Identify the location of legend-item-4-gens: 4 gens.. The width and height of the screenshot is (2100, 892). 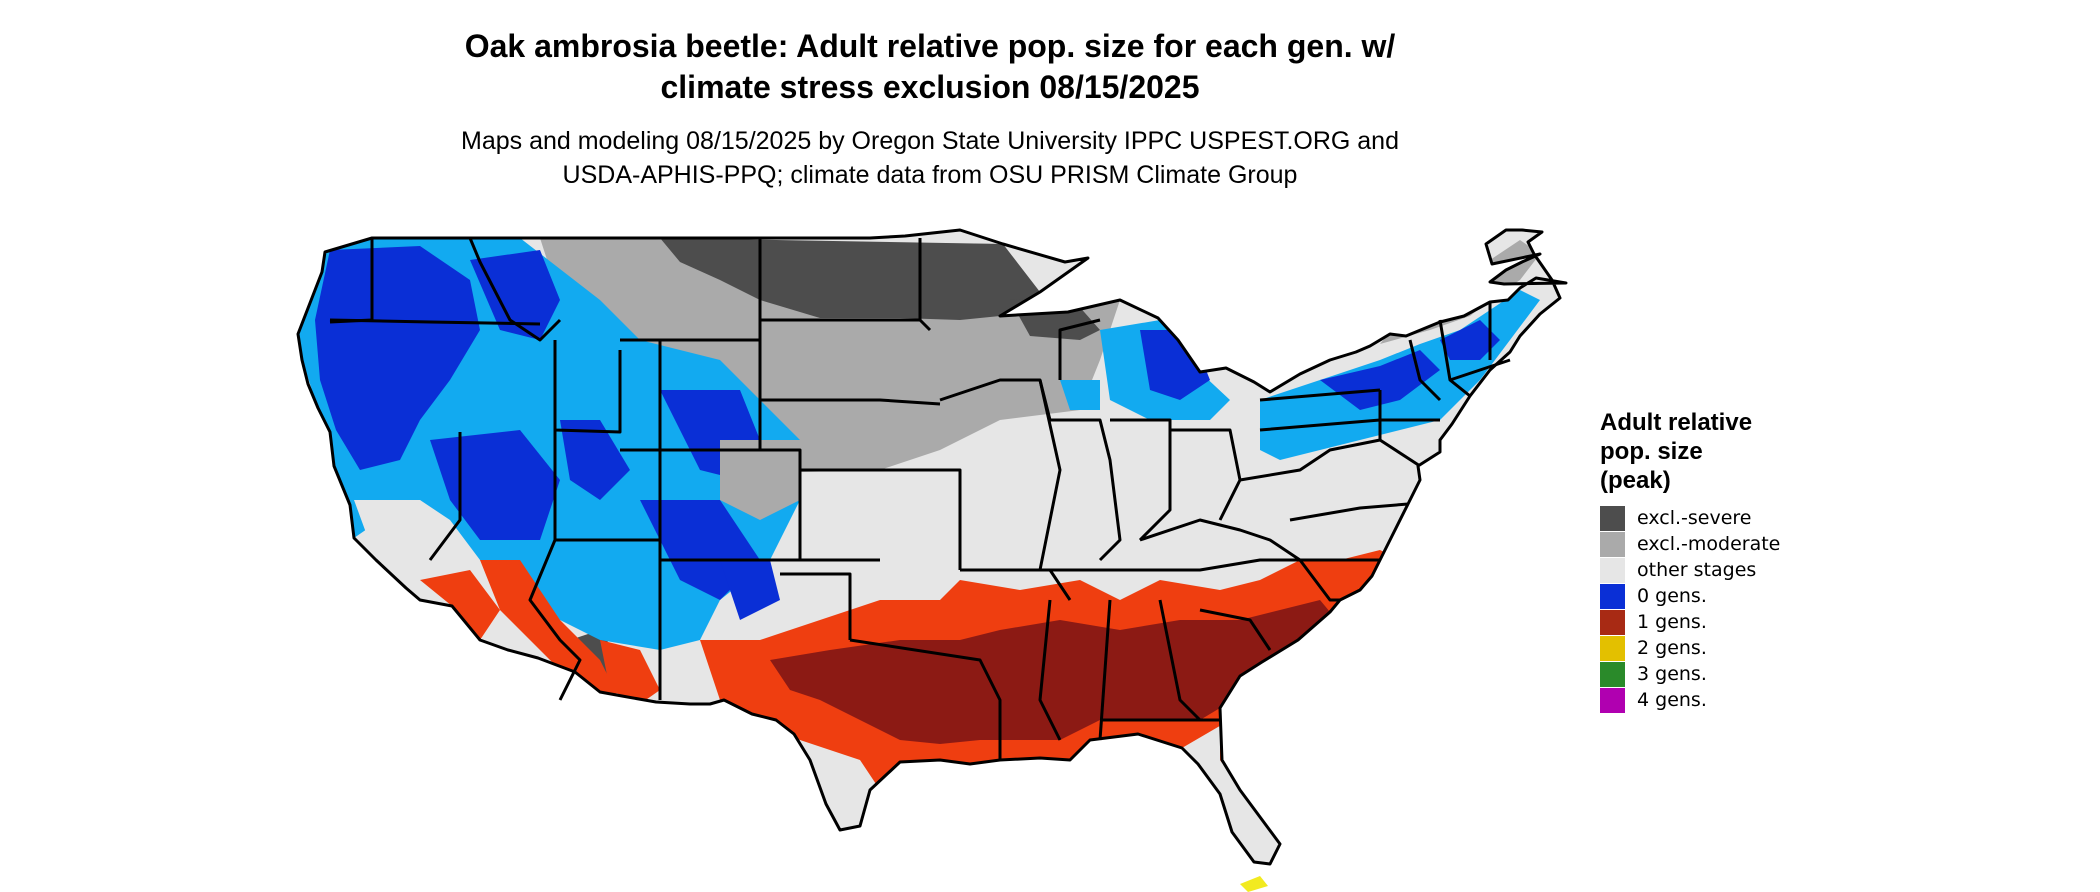
(1730, 700).